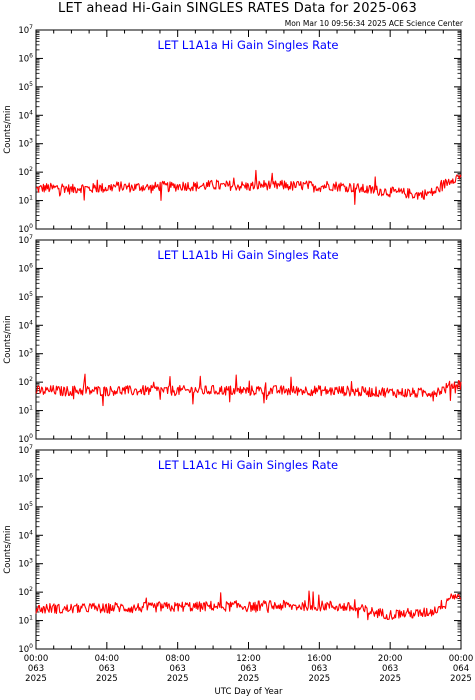 Image resolution: width=475 pixels, height=700 pixels. I want to click on panel-title: LET L1A1a Hi Gain Singles Rate, so click(248, 45).